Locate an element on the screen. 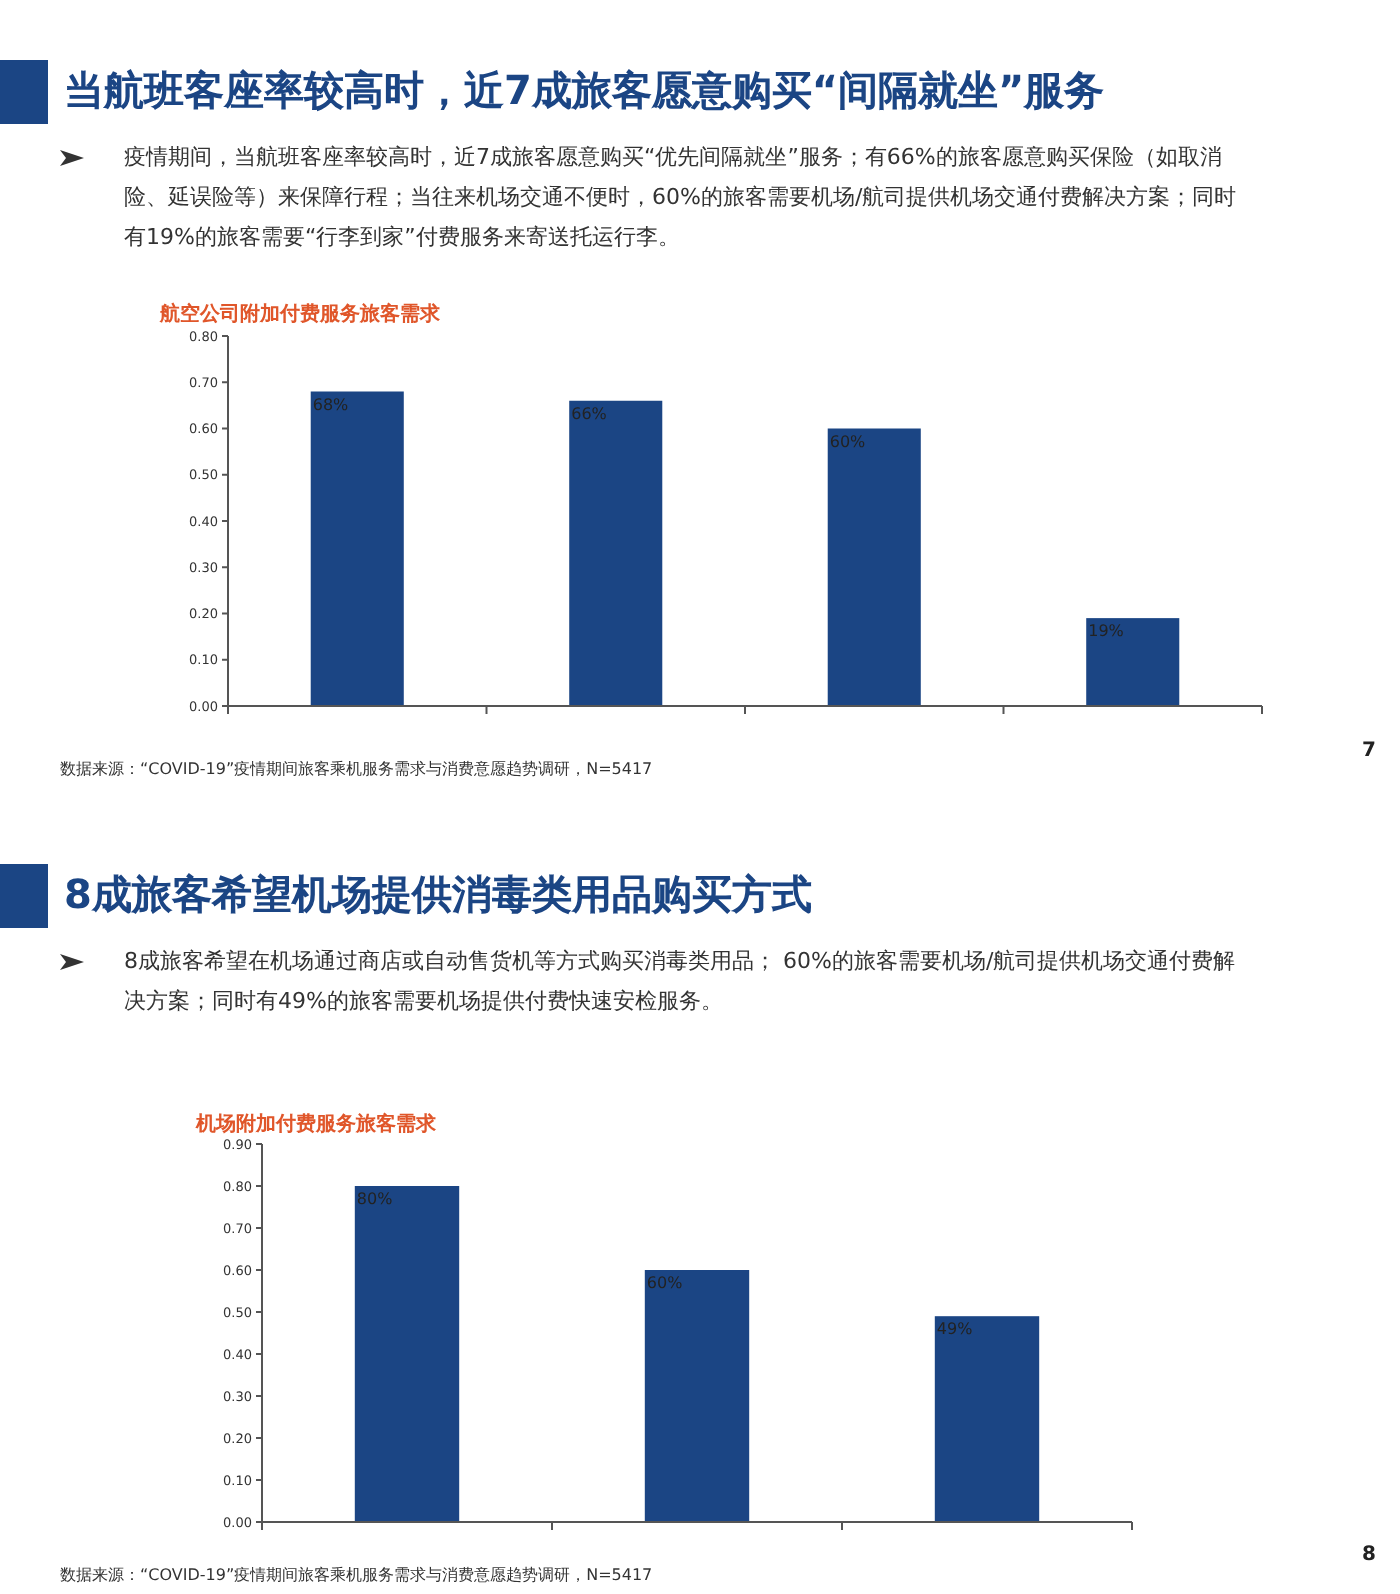 The width and height of the screenshot is (1400, 1594). text: 7 is located at coordinates (1369, 751).